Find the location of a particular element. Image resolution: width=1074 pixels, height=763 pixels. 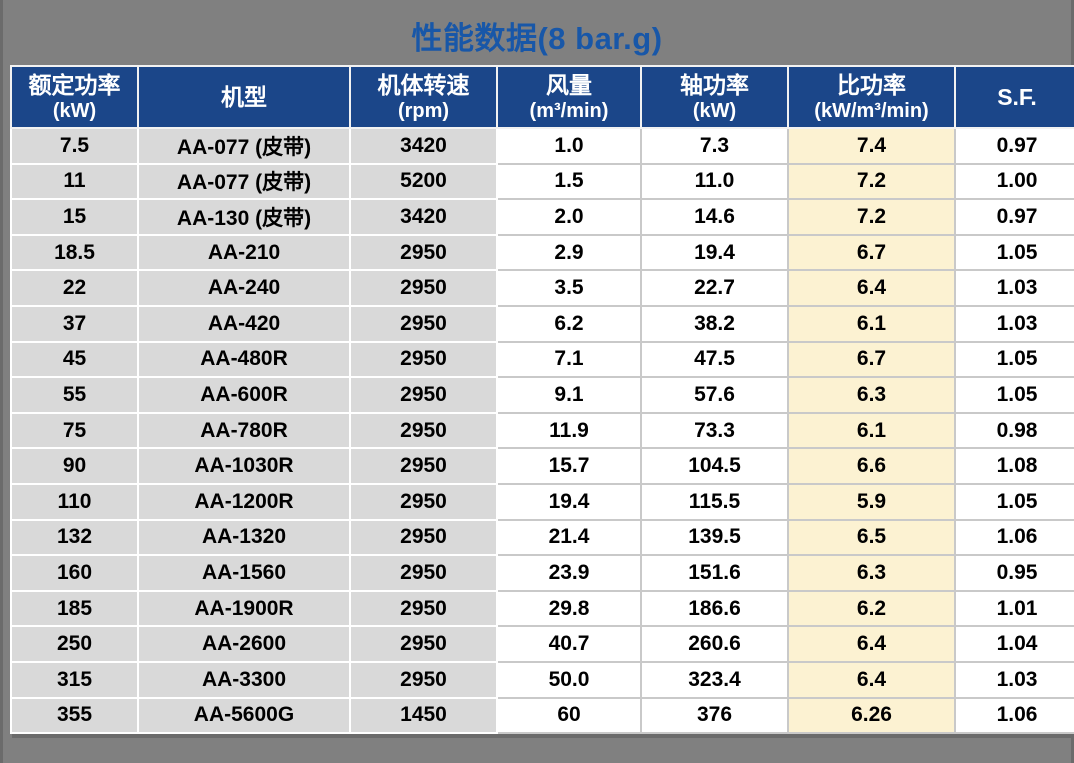

cell-rated-power: 75 is located at coordinates (74, 430).